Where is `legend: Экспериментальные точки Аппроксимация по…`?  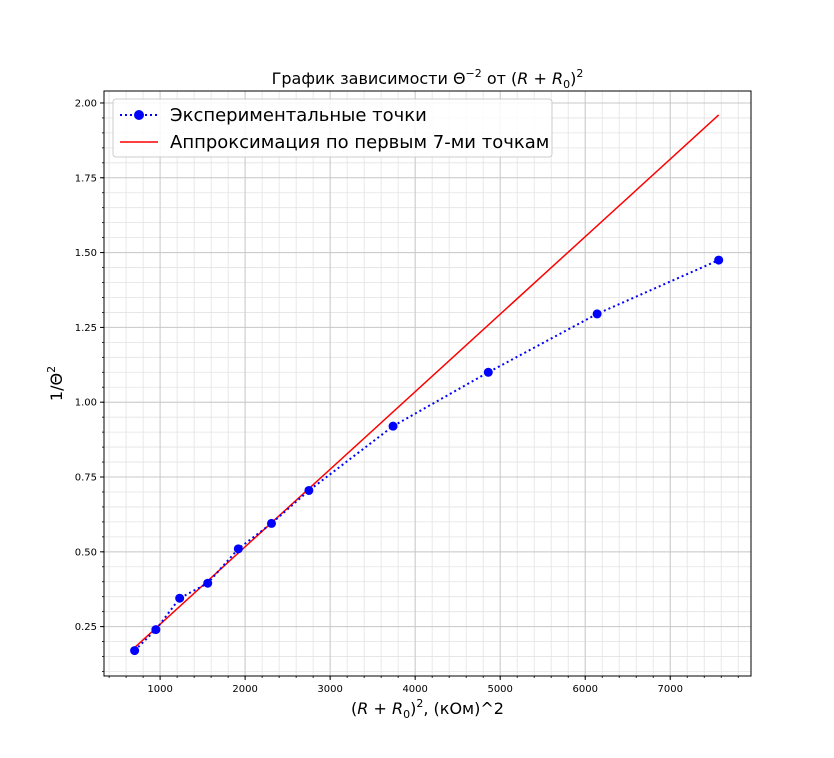
legend: Экспериментальные точки Аппроксимация по… is located at coordinates (332, 128).